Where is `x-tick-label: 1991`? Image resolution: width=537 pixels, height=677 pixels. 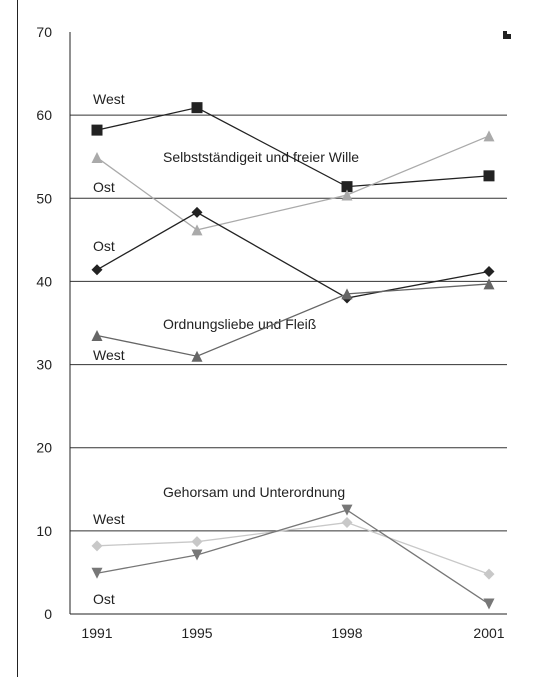
x-tick-label: 1991 is located at coordinates (96, 633).